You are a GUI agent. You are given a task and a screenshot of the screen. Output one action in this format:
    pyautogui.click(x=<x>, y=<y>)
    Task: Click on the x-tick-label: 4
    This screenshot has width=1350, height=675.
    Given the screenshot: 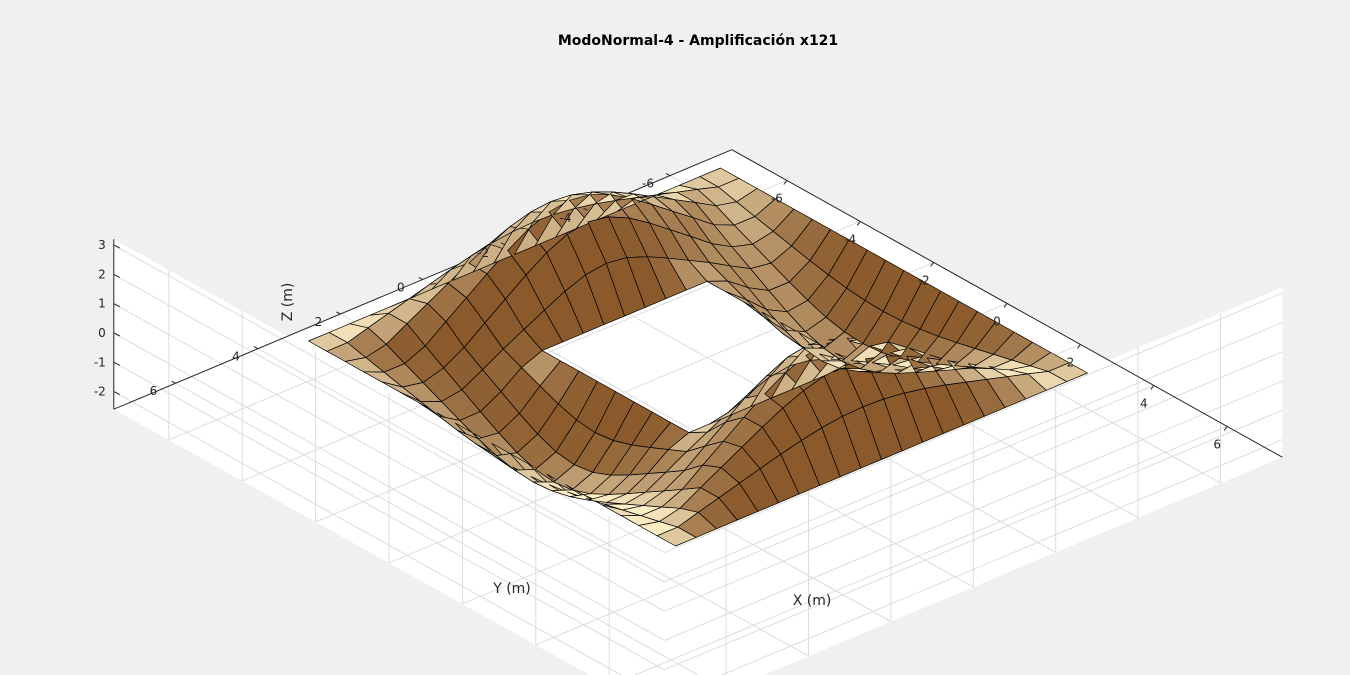 What is the action you would take?
    pyautogui.click(x=1144, y=403)
    